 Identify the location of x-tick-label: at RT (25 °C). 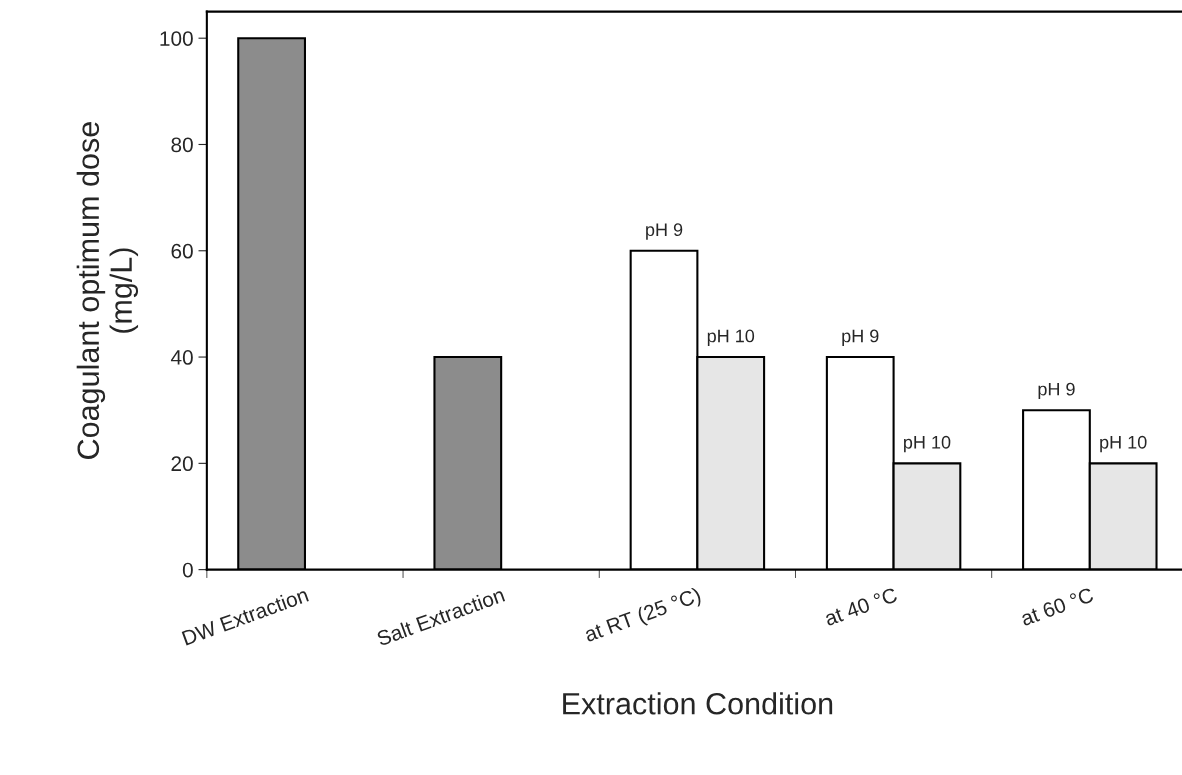
(643, 616).